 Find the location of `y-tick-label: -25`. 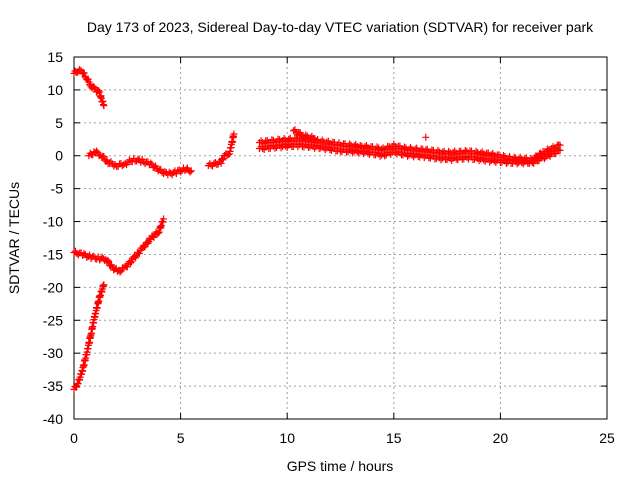

y-tick-label: -25 is located at coordinates (53, 320).